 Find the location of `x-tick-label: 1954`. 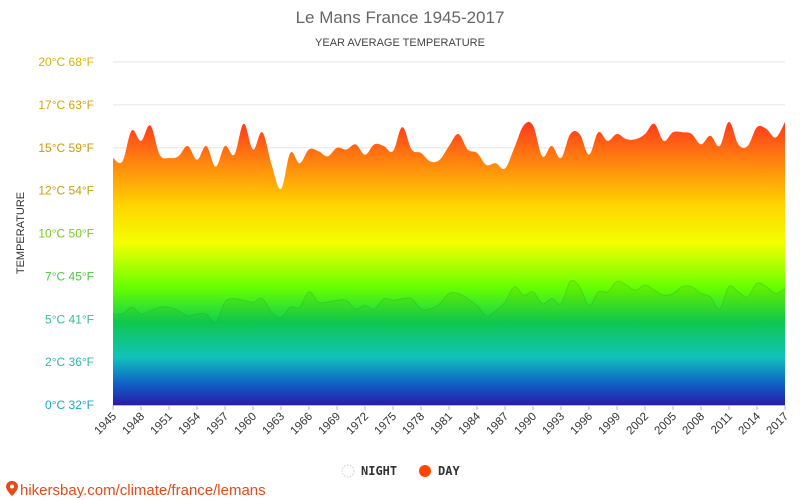

x-tick-label: 1954 is located at coordinates (190, 423).